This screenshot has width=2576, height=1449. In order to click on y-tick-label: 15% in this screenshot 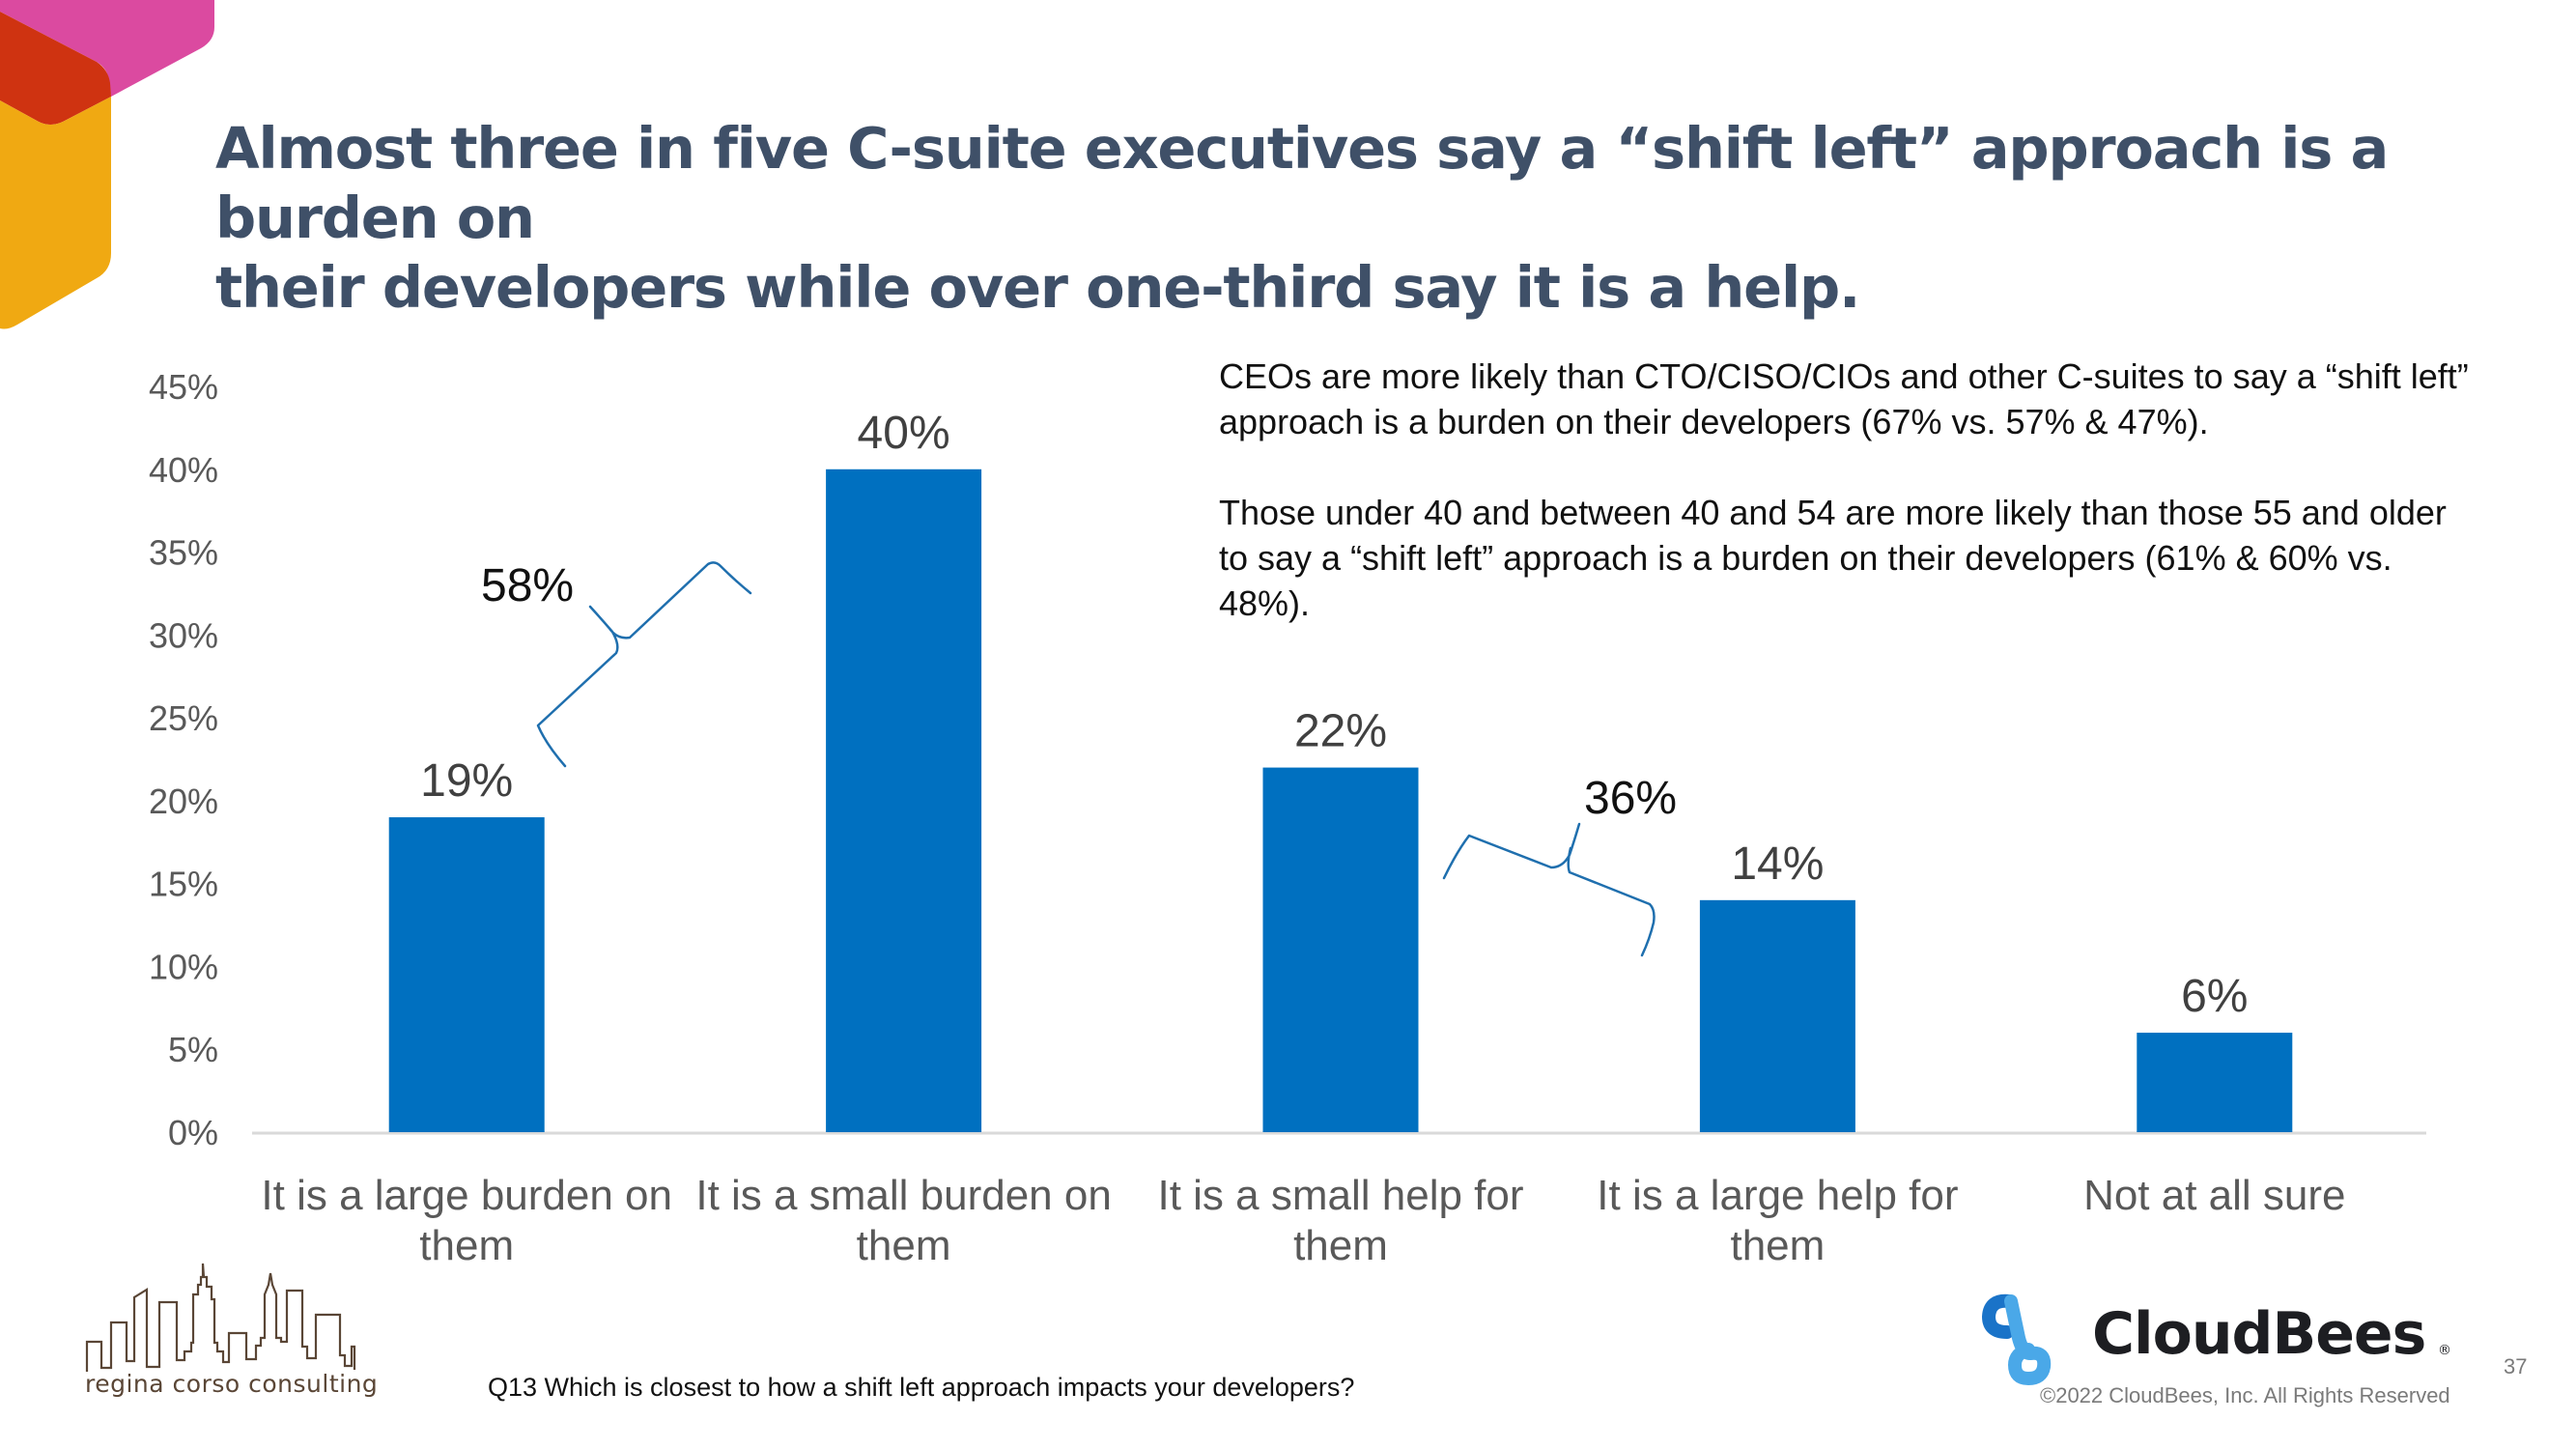, I will do `click(183, 884)`.